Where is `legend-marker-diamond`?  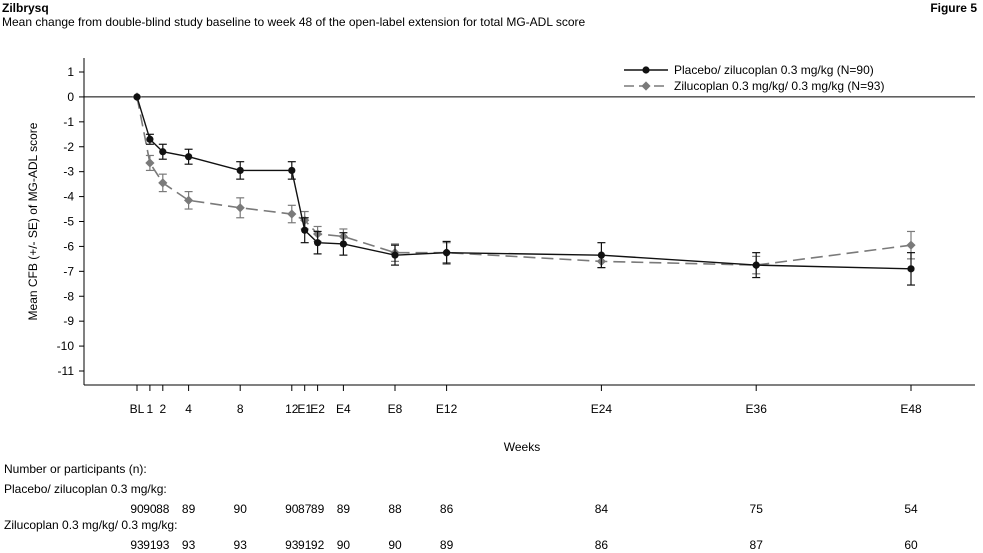 legend-marker-diamond is located at coordinates (646, 86).